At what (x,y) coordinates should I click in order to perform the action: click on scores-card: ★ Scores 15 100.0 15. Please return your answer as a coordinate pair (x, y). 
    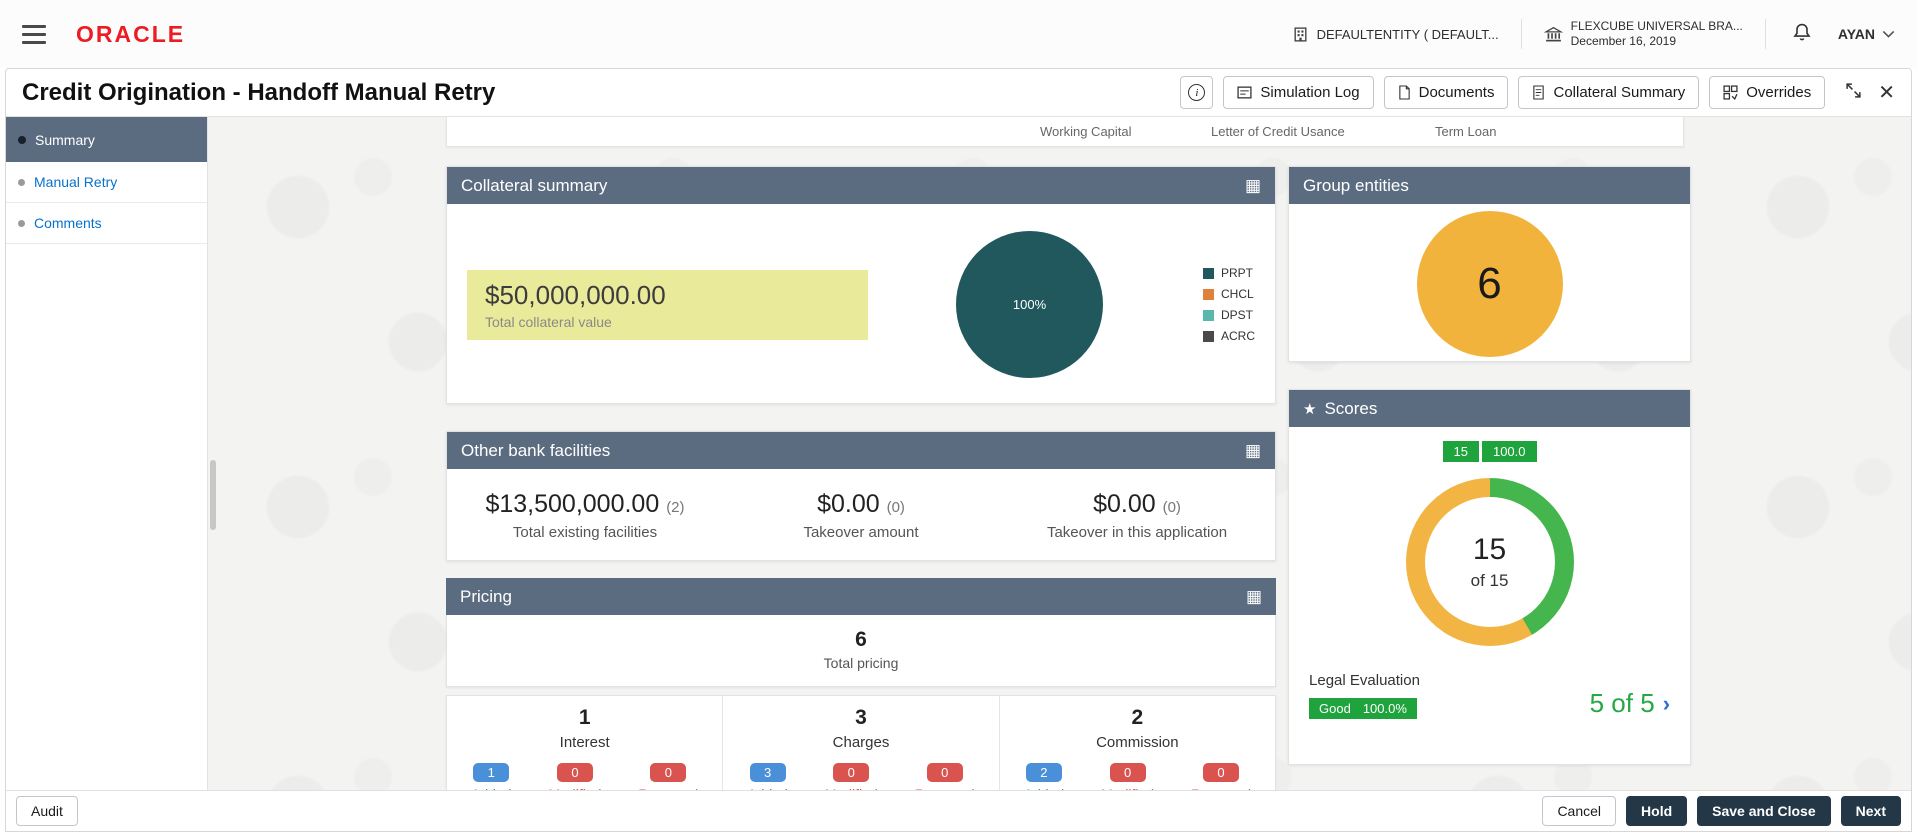
    Looking at the image, I should click on (1490, 577).